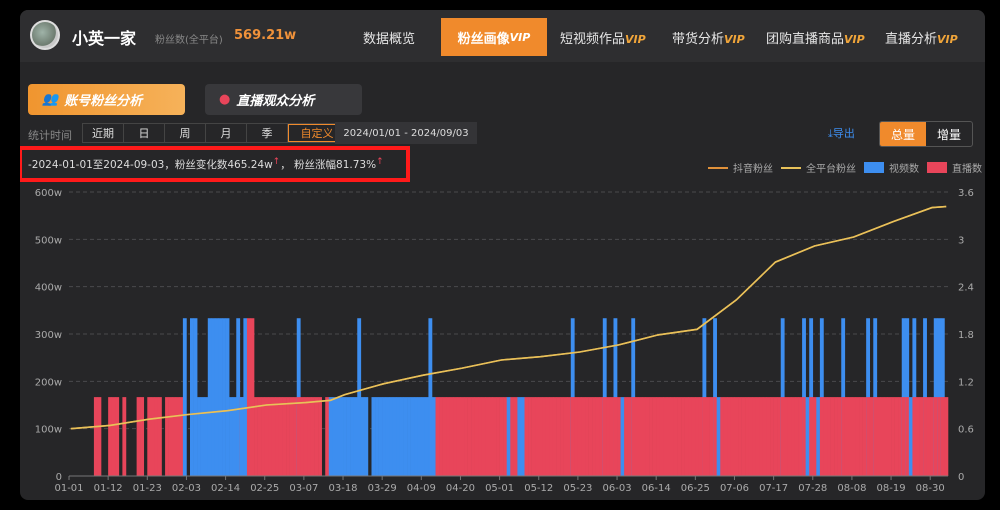 The height and width of the screenshot is (510, 1000). Describe the element at coordinates (45, 35) in the screenshot. I see `avatar` at that location.